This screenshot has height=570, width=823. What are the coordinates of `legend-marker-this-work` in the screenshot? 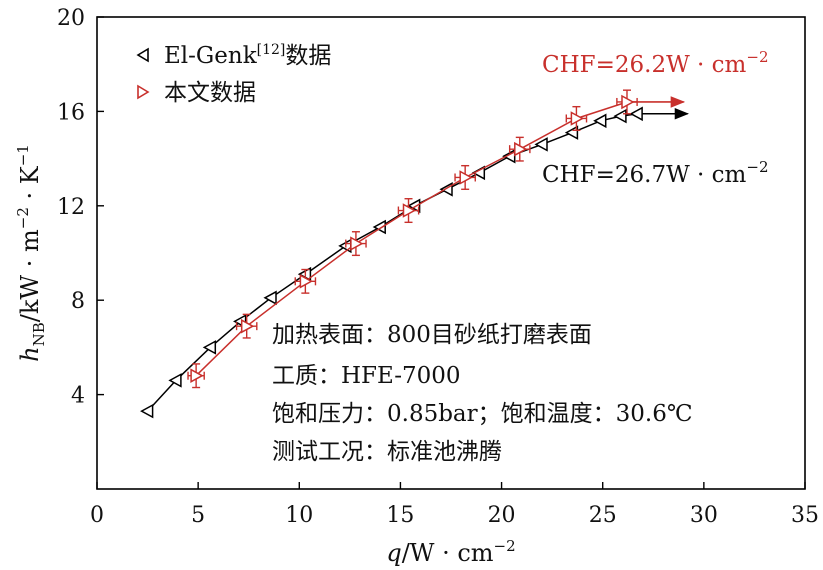 It's located at (143, 92).